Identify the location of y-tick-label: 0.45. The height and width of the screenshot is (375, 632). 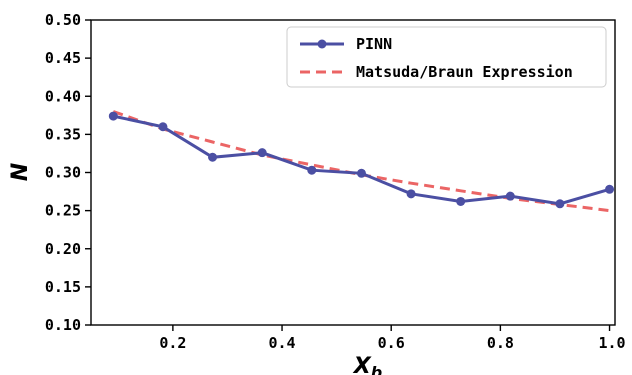
(63, 58).